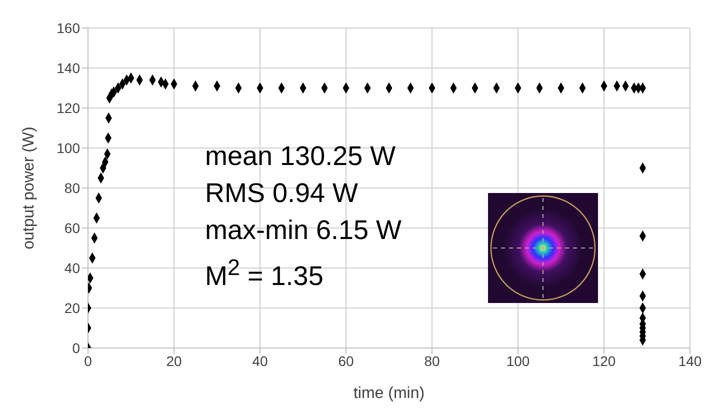  I want to click on annotation: max-min 6.15 W, so click(303, 230).